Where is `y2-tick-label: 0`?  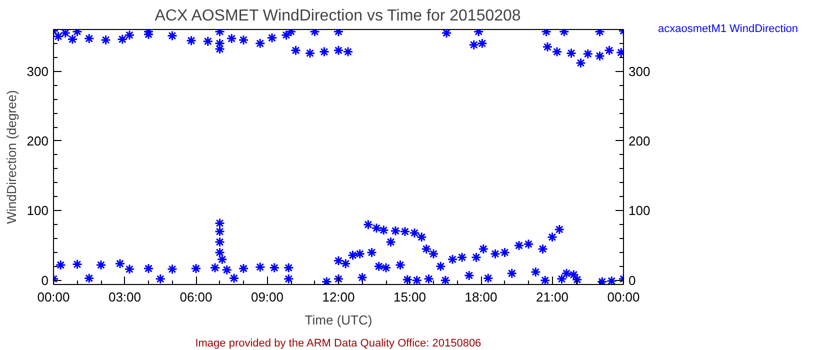 y2-tick-label: 0 is located at coordinates (632, 280).